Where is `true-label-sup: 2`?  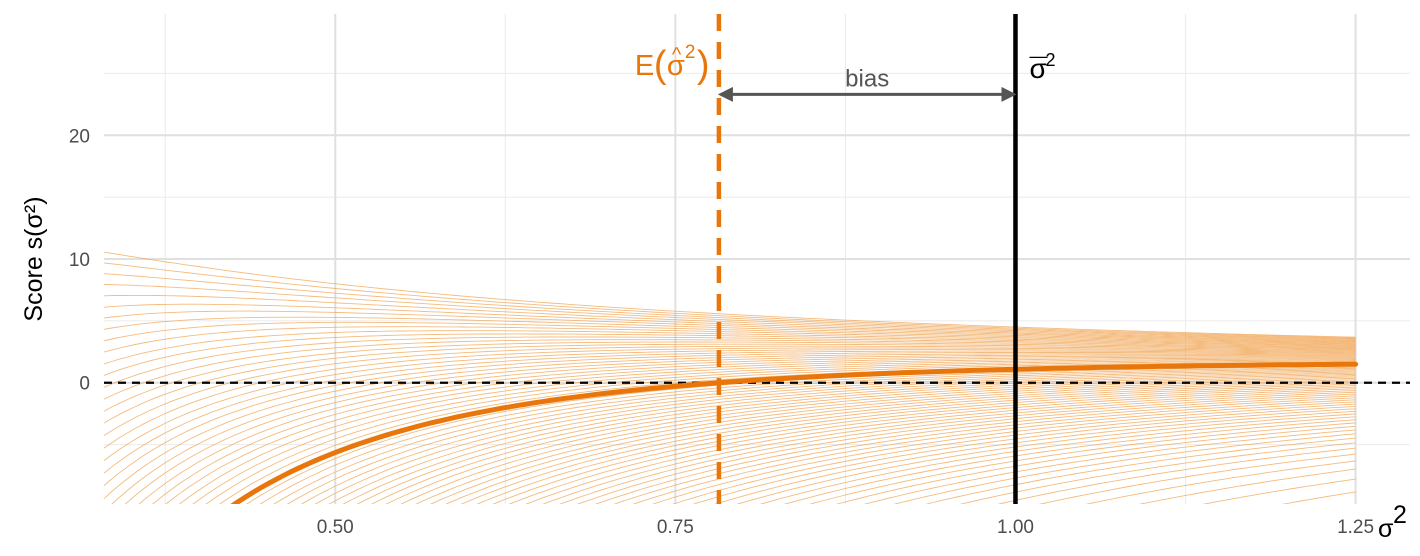 true-label-sup: 2 is located at coordinates (1050, 60).